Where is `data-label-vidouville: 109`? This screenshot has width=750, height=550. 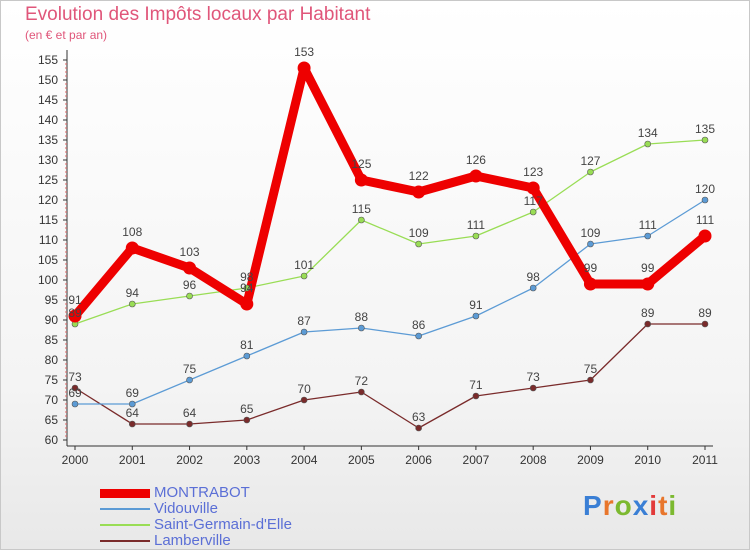
data-label-vidouville: 109 is located at coordinates (590, 233).